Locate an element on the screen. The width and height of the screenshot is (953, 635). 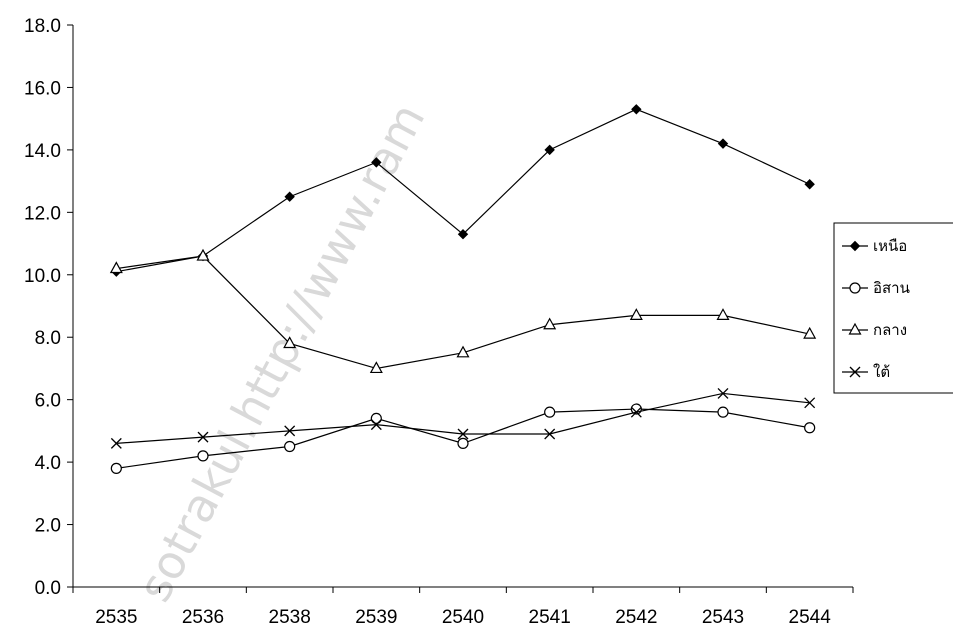
y-tick-label: 14.0 is located at coordinates (42, 151).